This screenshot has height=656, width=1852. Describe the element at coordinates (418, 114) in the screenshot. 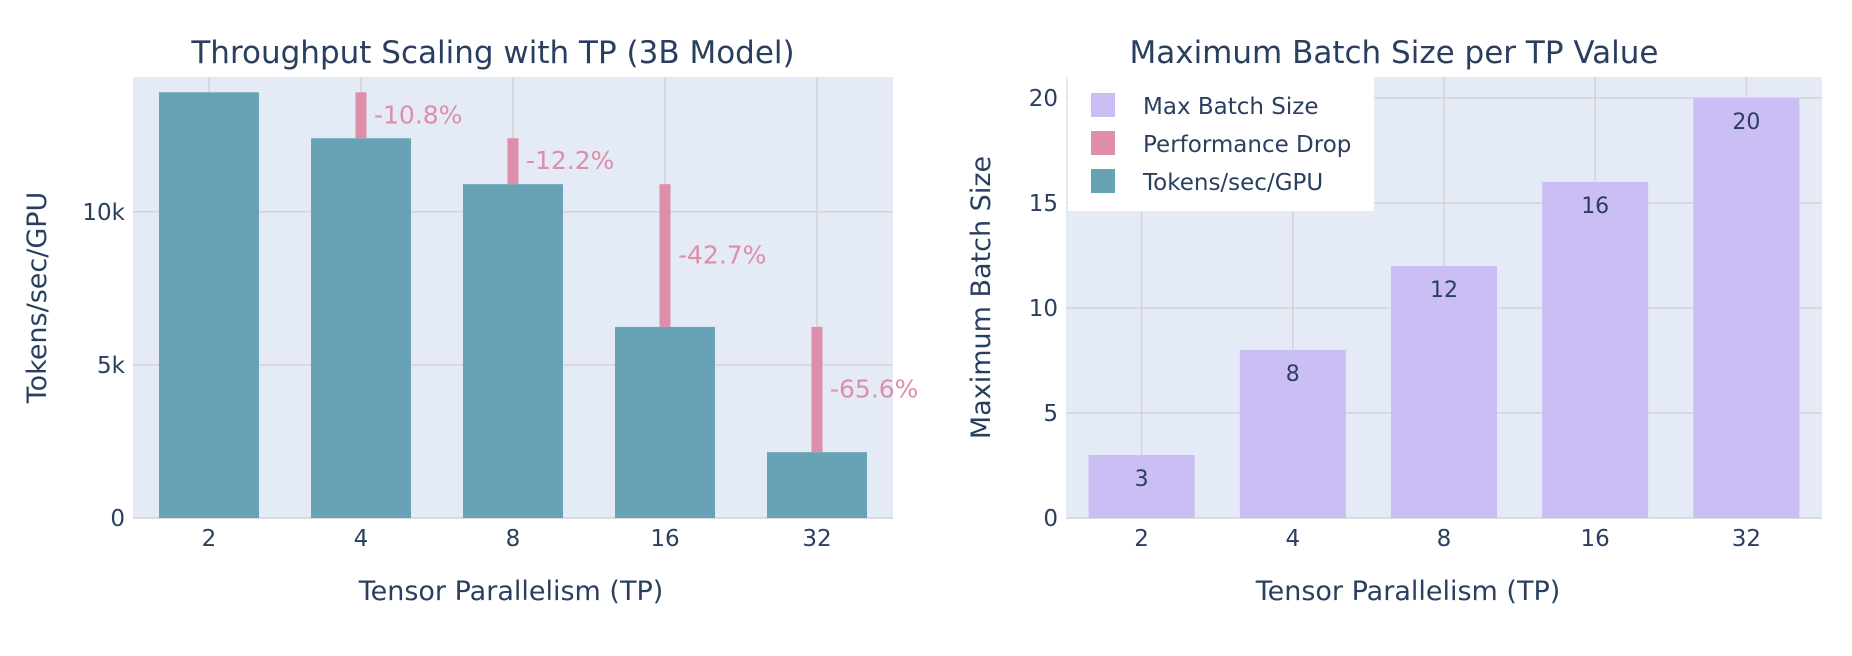

I see `drop-percent-label: -10.8%` at that location.